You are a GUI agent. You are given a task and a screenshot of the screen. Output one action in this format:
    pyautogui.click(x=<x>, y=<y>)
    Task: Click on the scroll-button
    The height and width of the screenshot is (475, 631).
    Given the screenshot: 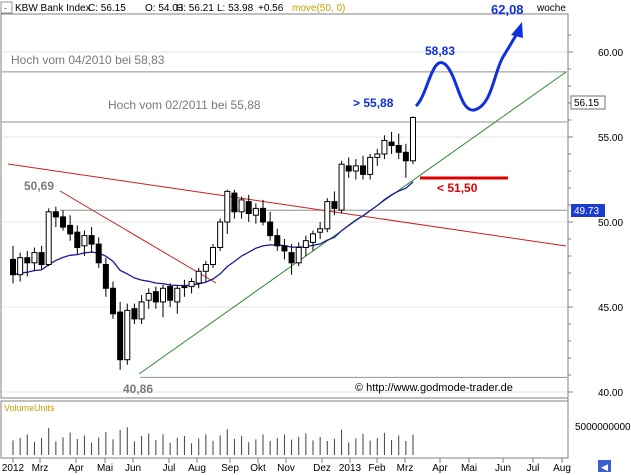 What is the action you would take?
    pyautogui.click(x=604, y=466)
    